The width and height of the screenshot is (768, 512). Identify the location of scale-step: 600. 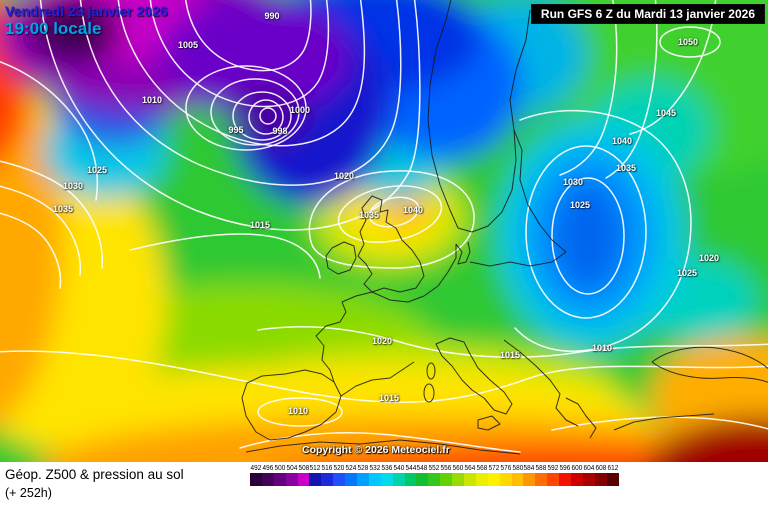
(577, 475).